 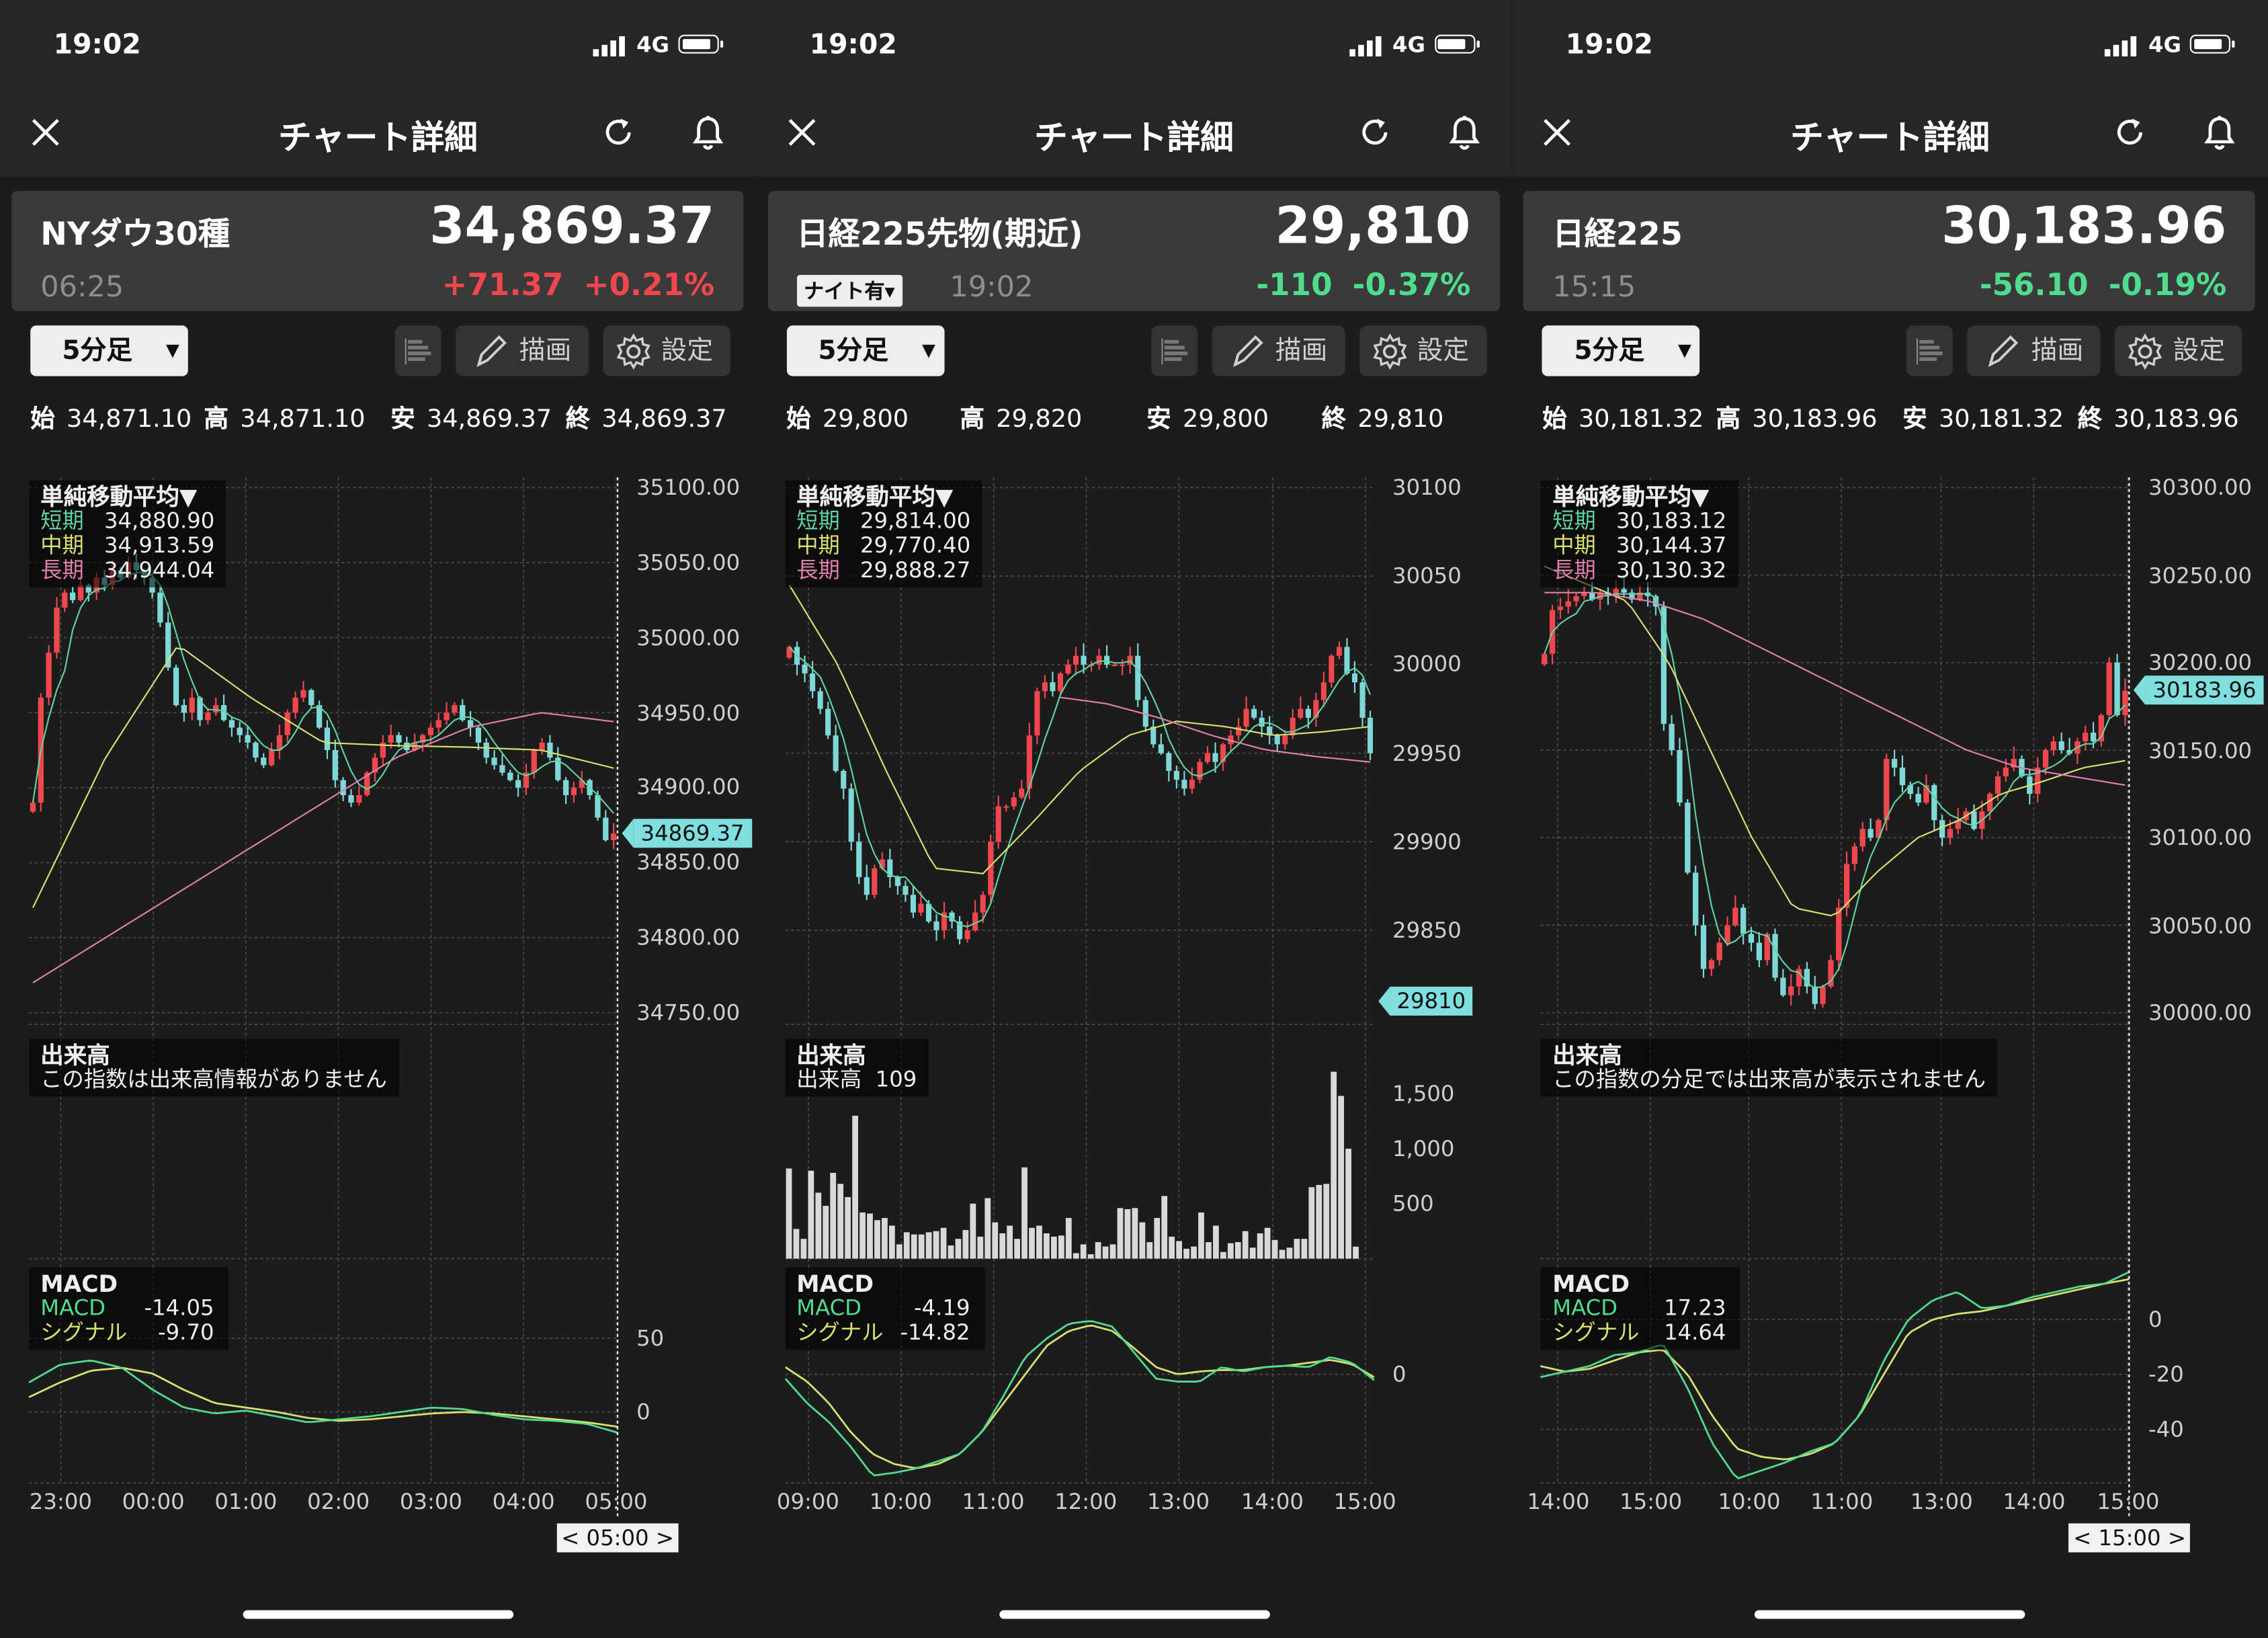 I want to click on time-axis-label: 00:00, so click(x=154, y=1501).